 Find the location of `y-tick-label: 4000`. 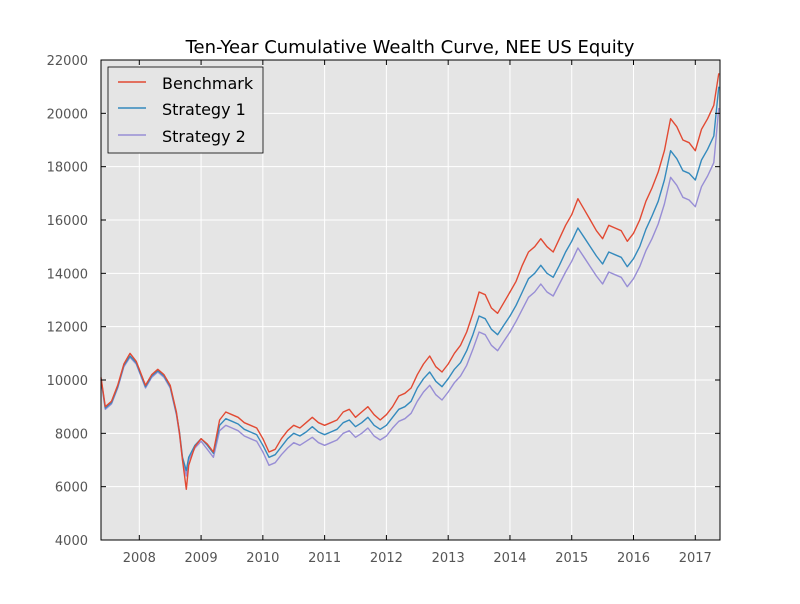

y-tick-label: 4000 is located at coordinates (71, 541).